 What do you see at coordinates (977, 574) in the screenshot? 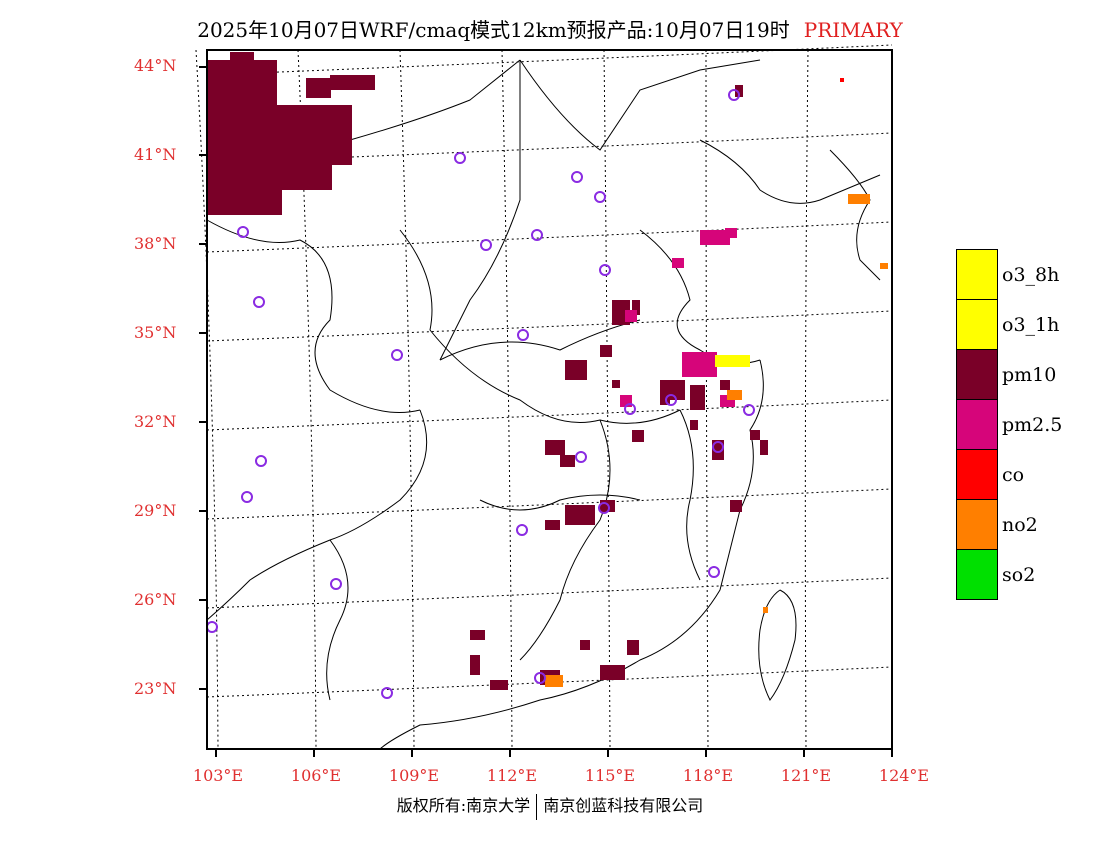
I see `legend-swatch-so2` at bounding box center [977, 574].